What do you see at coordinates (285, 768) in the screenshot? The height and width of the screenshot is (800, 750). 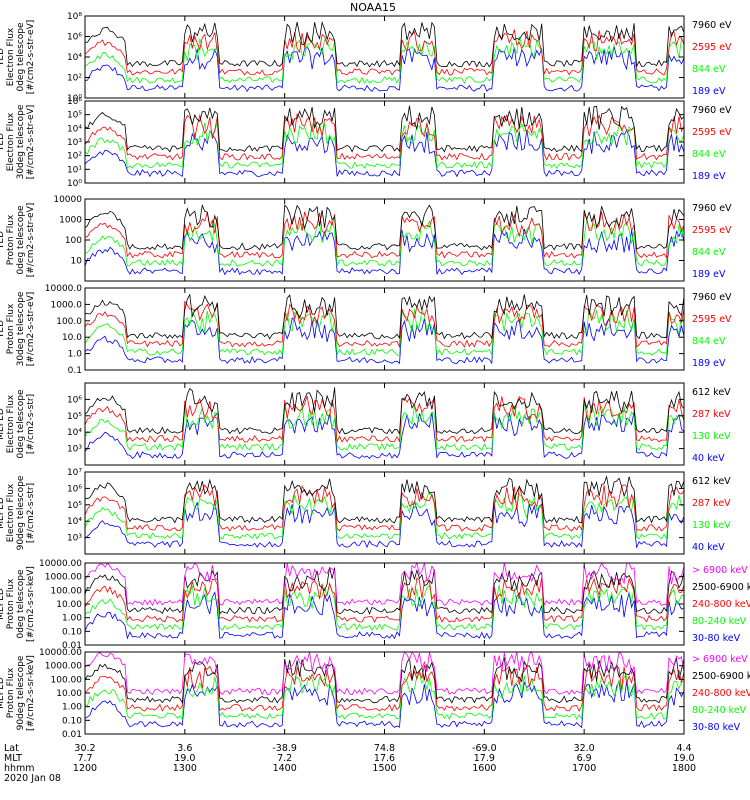 I see `x-tick-label: 1400` at bounding box center [285, 768].